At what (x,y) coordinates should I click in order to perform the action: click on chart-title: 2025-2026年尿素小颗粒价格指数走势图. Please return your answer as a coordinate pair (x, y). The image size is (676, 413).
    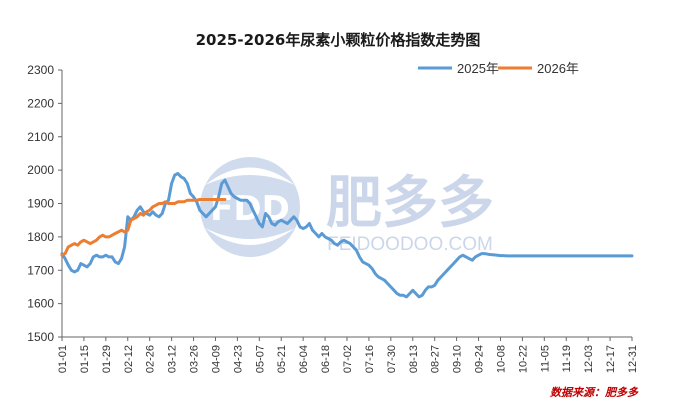
    Looking at the image, I should click on (338, 40).